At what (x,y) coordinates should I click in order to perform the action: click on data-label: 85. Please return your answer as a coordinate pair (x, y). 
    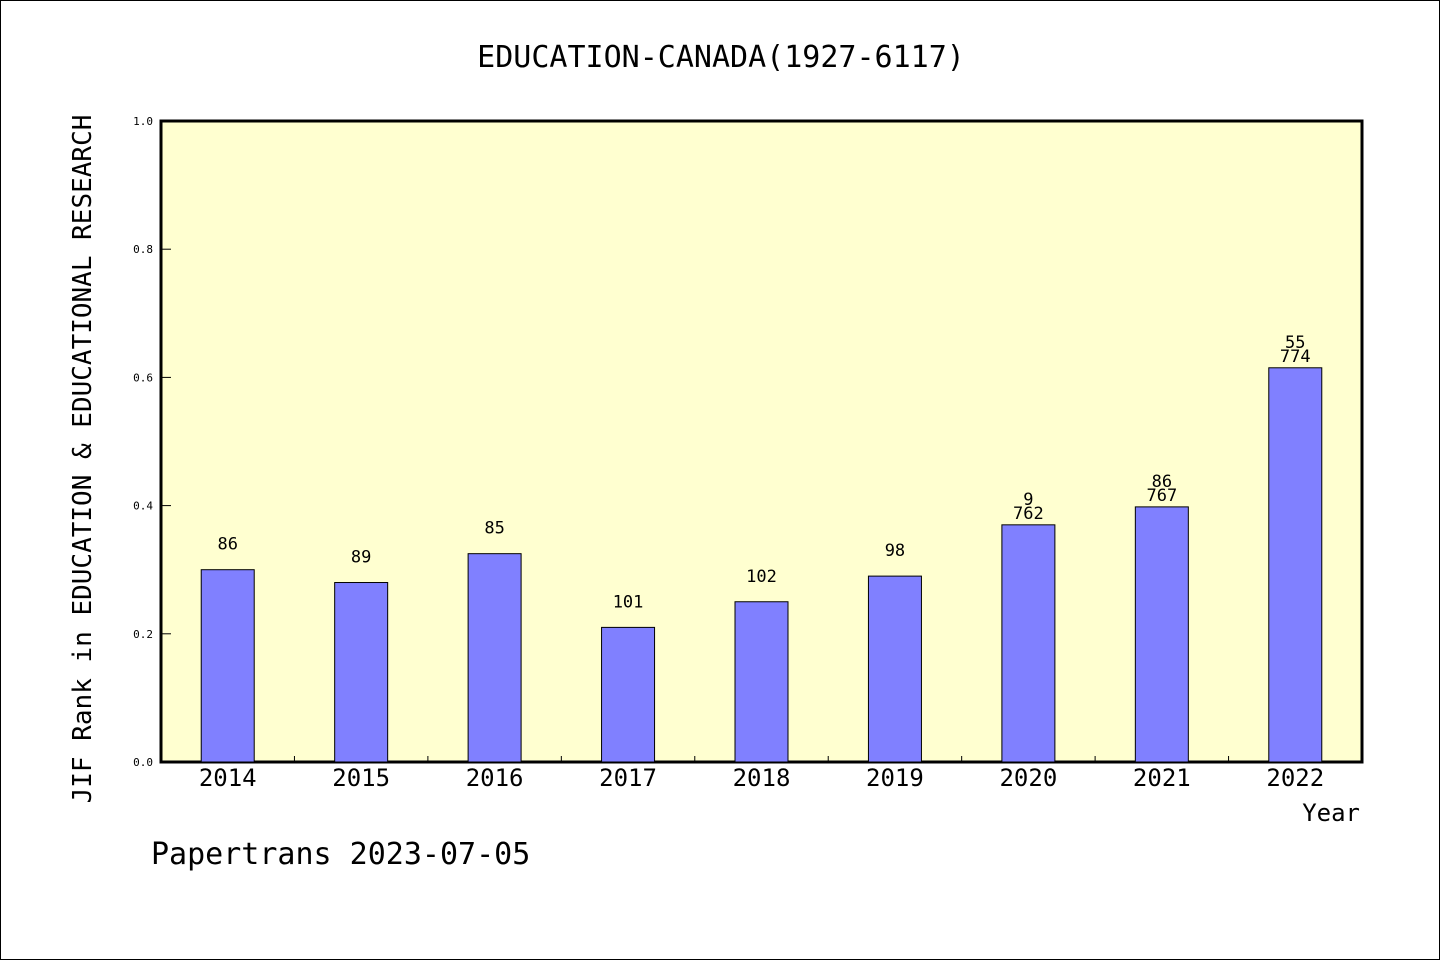
    Looking at the image, I should click on (494, 529).